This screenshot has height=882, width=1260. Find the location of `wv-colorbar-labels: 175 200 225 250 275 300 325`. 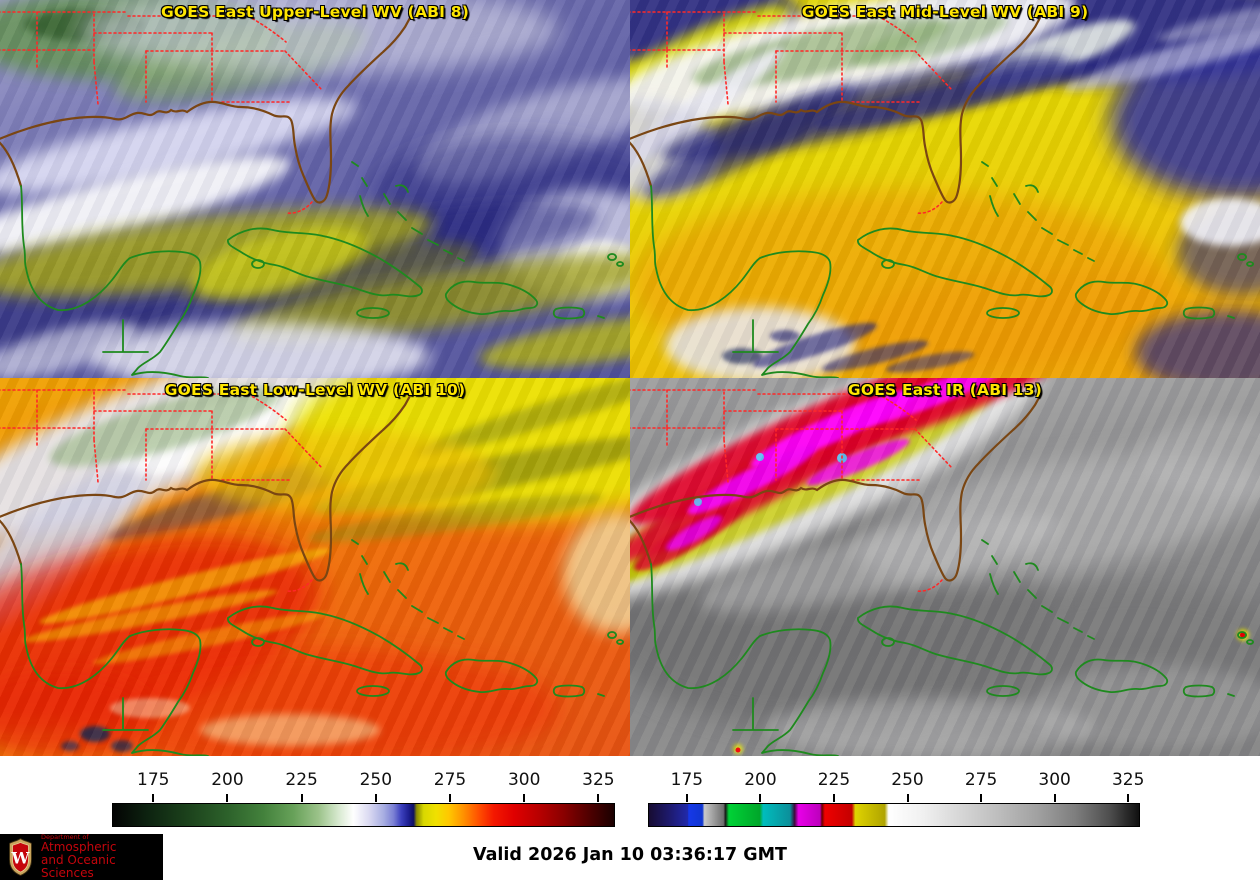

wv-colorbar-labels: 175 200 225 250 275 300 325 is located at coordinates (363, 782).